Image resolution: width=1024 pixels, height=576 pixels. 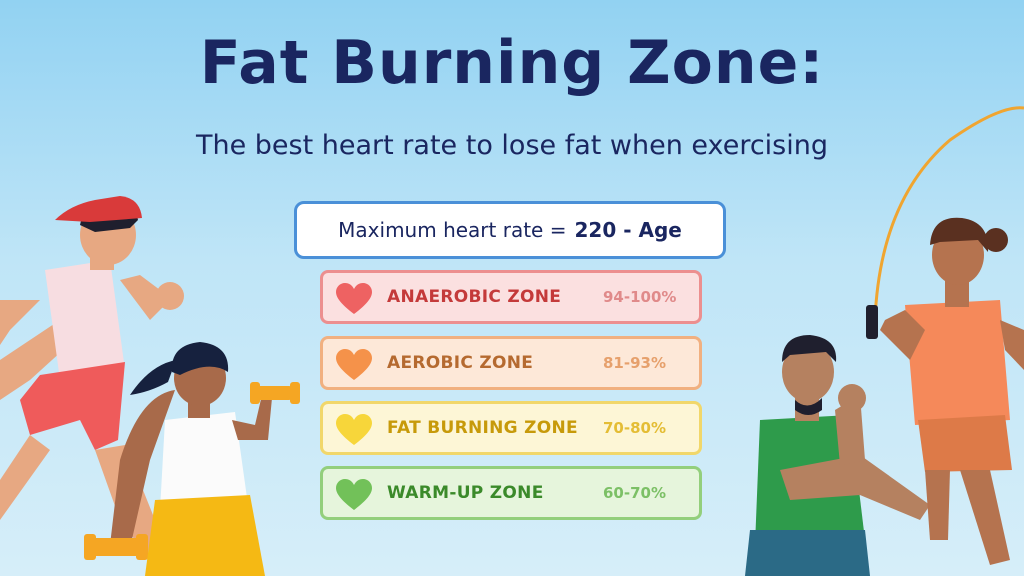 I want to click on zone-card-aerobic: AEROBIC ZONE 81-93%, so click(x=511, y=363).